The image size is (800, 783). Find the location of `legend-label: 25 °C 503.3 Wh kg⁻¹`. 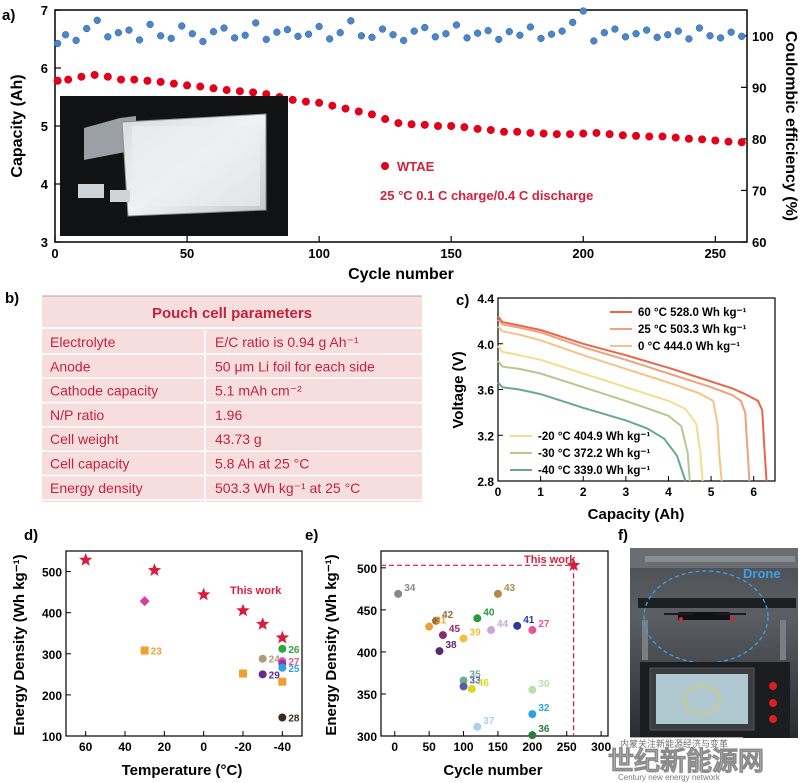

legend-label: 25 °C 503.3 Wh kg⁻¹ is located at coordinates (692, 330).